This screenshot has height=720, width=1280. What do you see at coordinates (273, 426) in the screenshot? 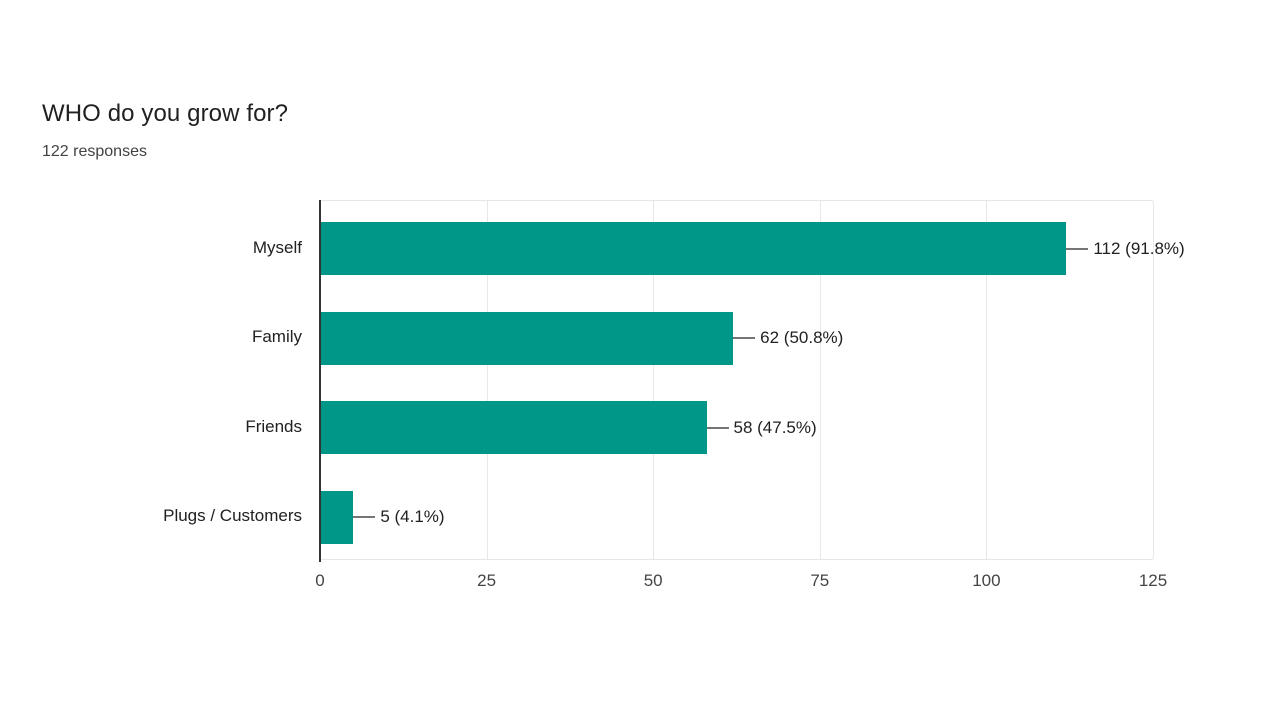
I see `category-label: Friends` at bounding box center [273, 426].